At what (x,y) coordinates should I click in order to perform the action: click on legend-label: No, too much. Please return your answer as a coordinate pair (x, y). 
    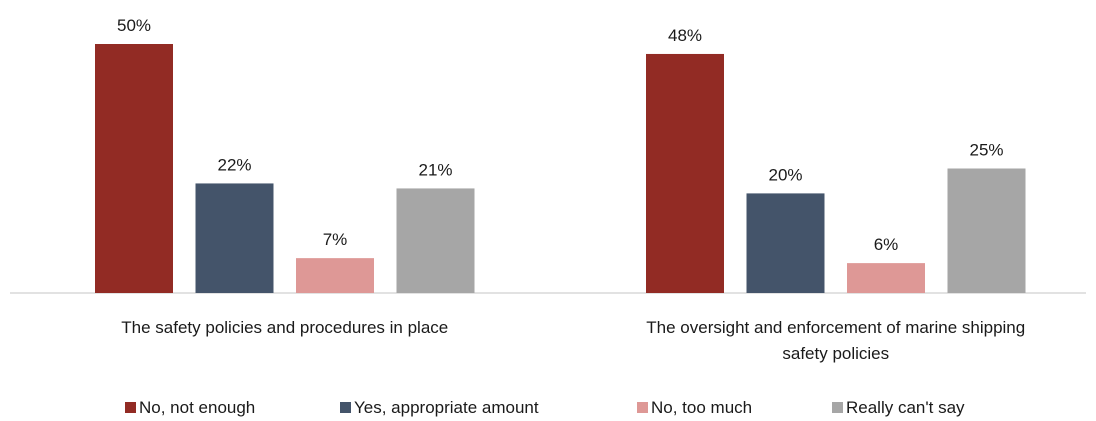
    Looking at the image, I should click on (701, 407).